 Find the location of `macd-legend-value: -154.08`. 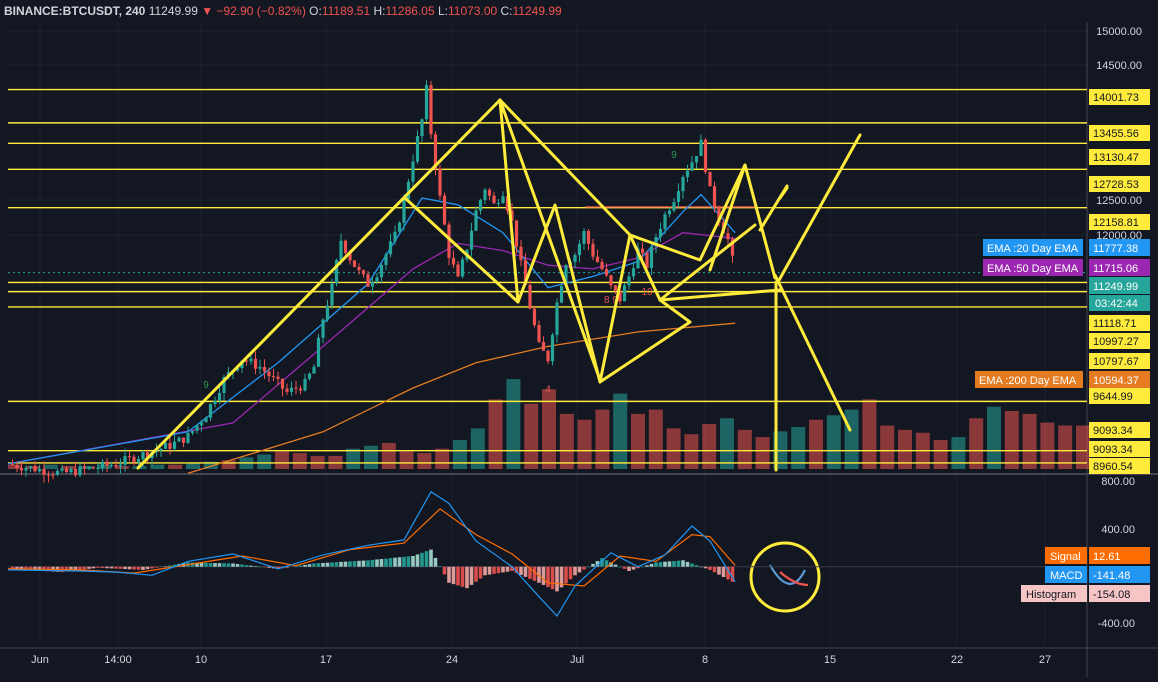

macd-legend-value: -154.08 is located at coordinates (1111, 595).